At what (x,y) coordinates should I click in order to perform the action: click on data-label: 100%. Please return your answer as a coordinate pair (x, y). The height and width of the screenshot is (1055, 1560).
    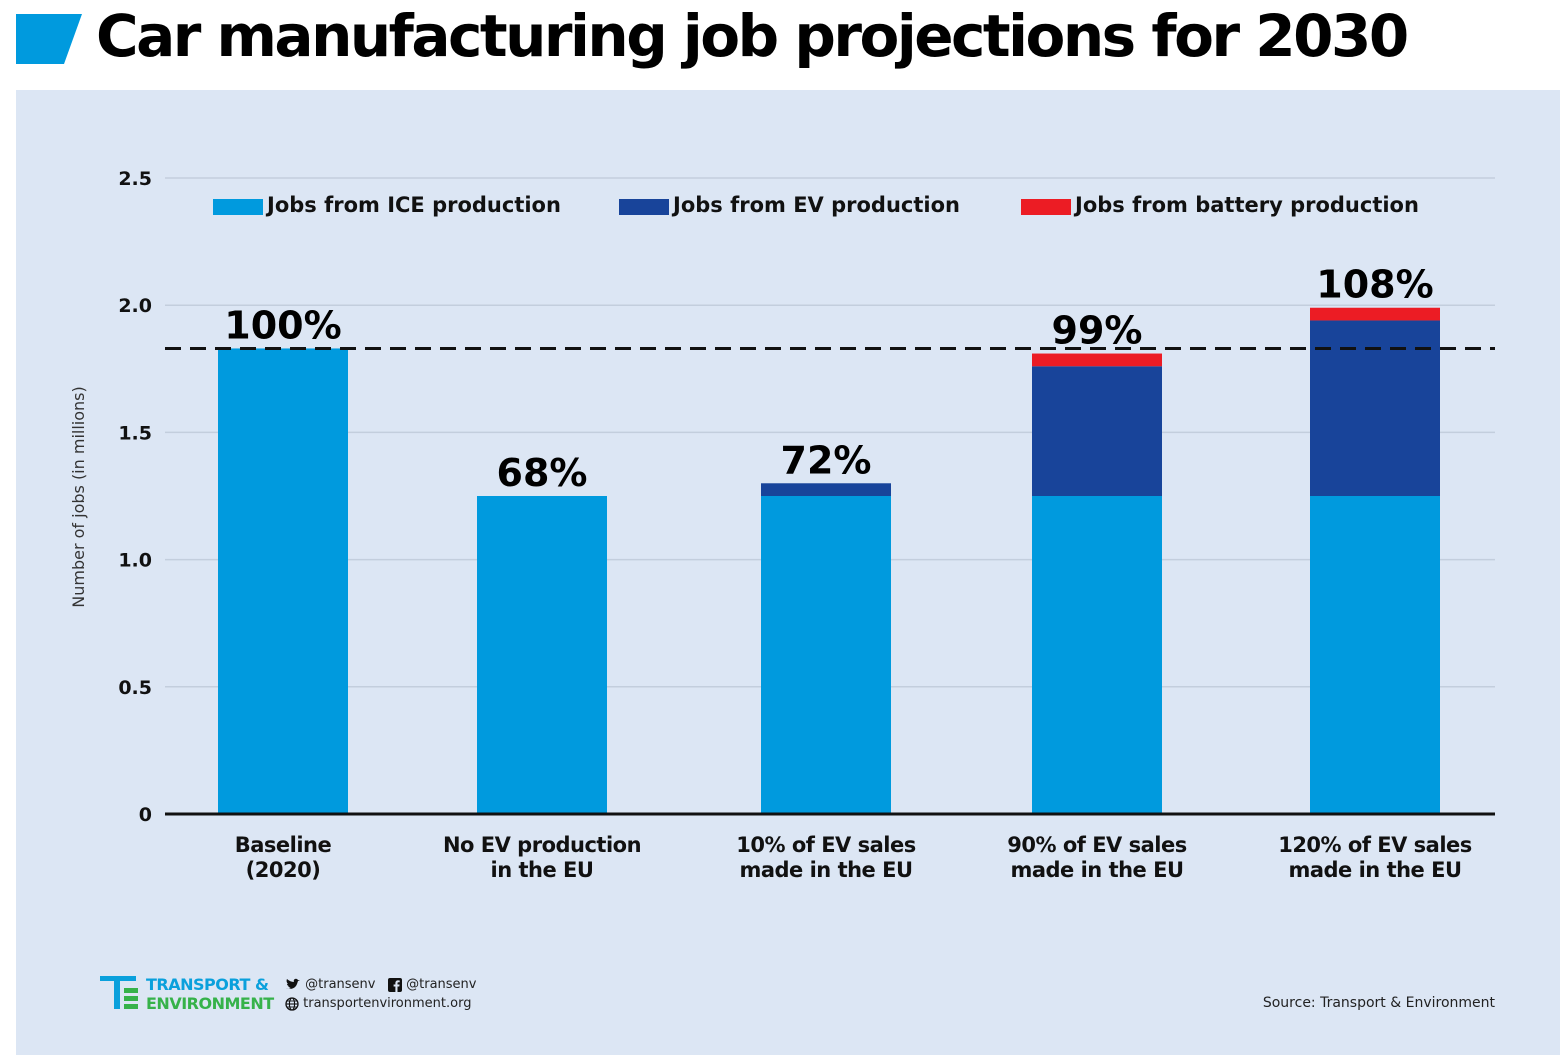
    Looking at the image, I should click on (282, 325).